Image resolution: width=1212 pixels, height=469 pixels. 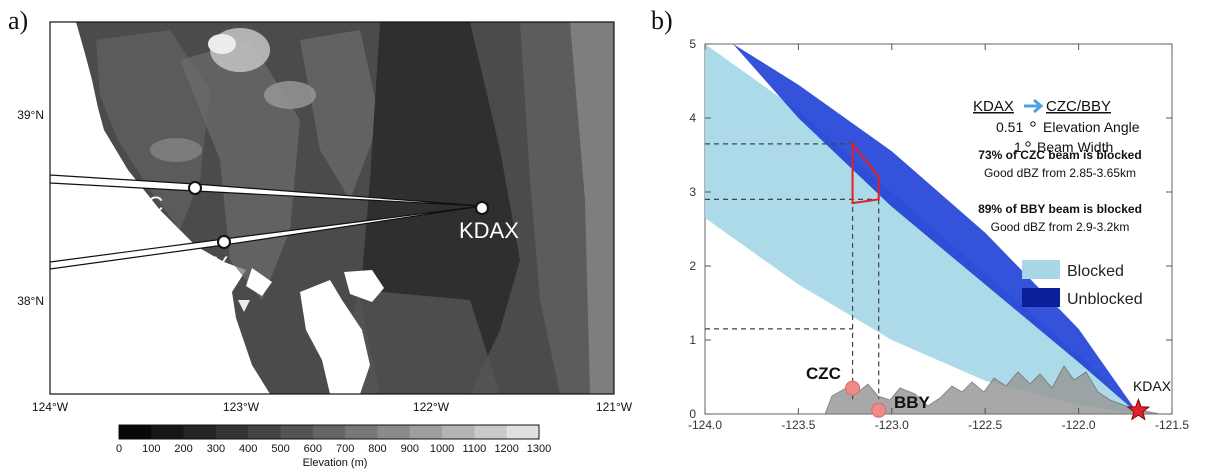 I want to click on annotation-title-target: CZC/BBY, so click(x=1078, y=106).